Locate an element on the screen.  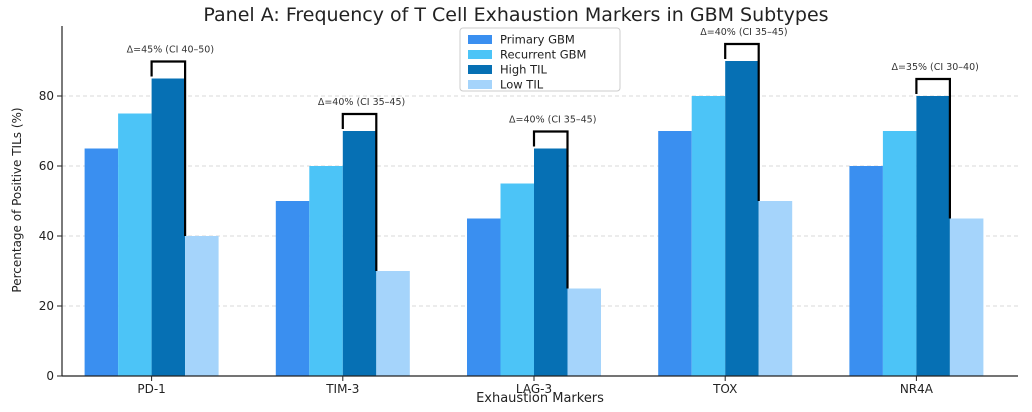
y-tick-label: 40 is located at coordinates (46, 236).